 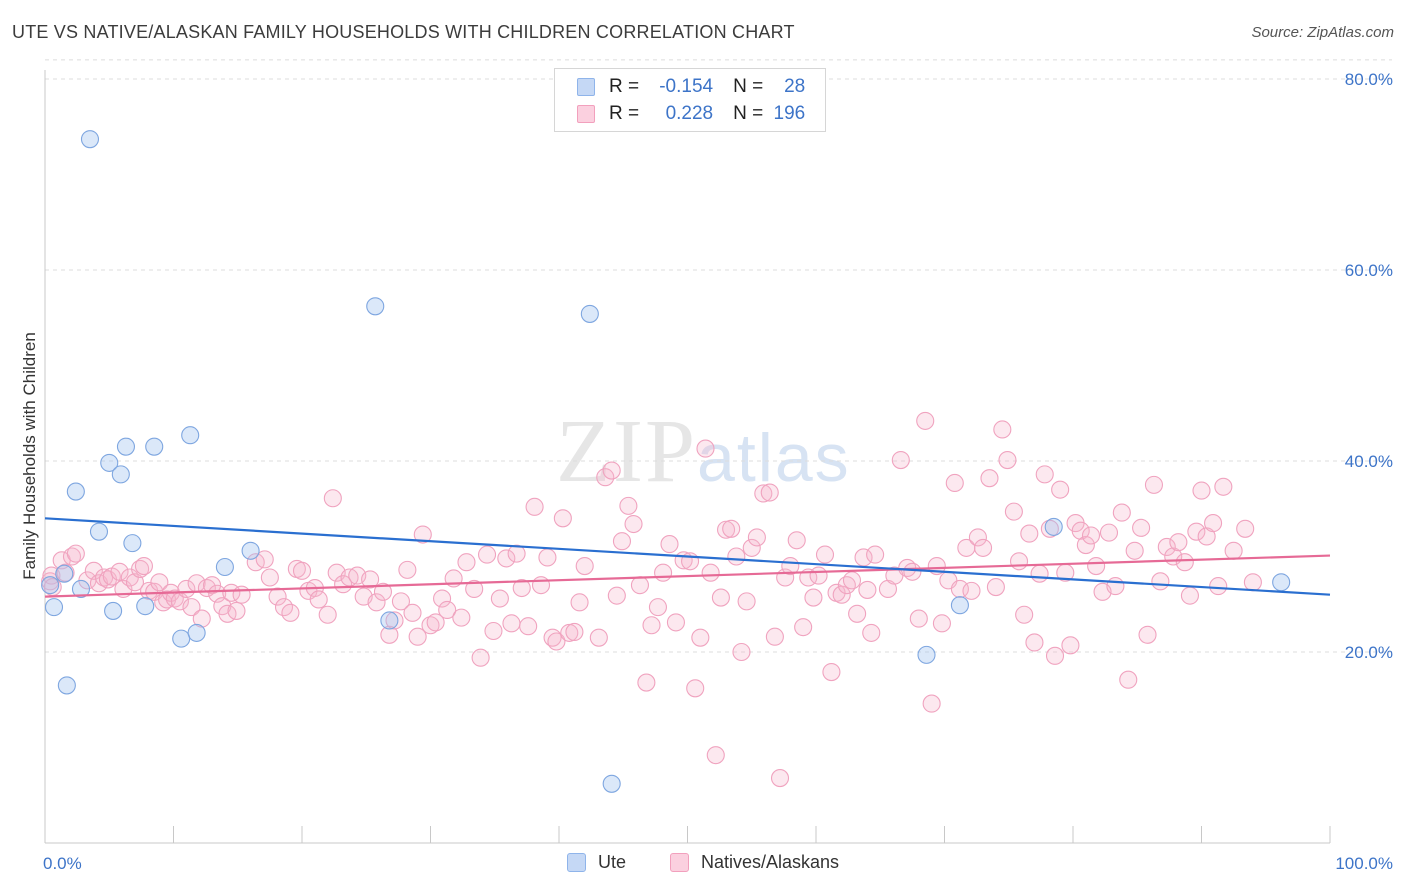 I want to click on legend-item-natives: Natives/Alaskans, so click(x=754, y=862).